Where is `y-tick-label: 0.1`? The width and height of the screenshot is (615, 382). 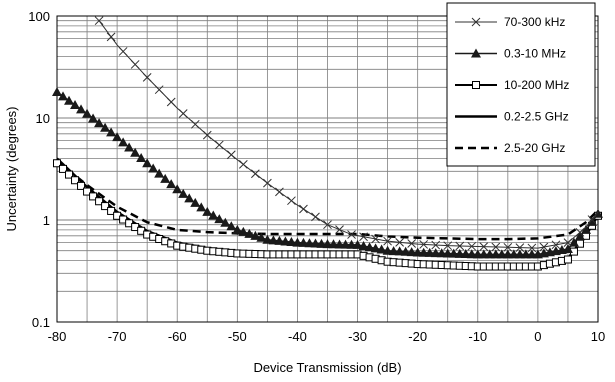 y-tick-label: 0.1 is located at coordinates (41, 322).